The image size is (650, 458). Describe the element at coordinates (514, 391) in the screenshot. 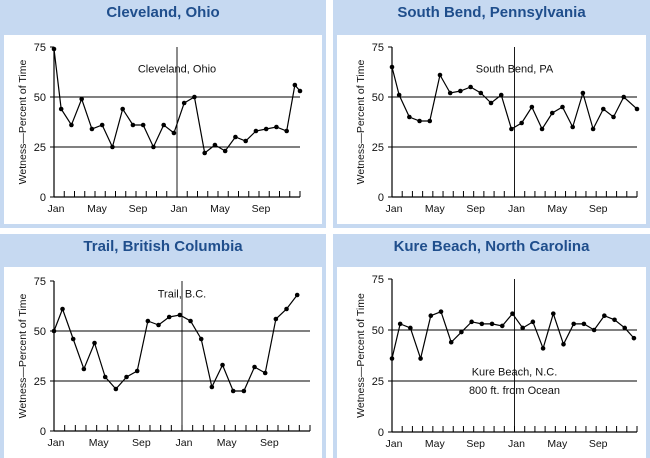

I see `chart-annotation: 800 ft. from Ocean` at that location.